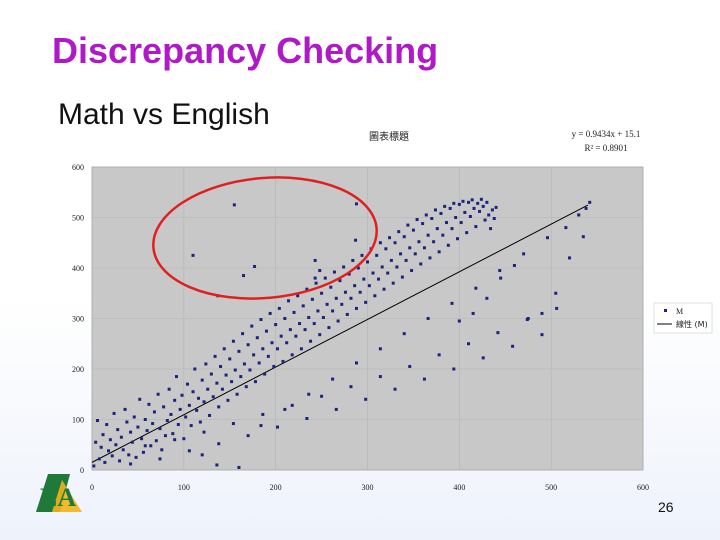  I want to click on x-tick-label: 200, so click(276, 487).